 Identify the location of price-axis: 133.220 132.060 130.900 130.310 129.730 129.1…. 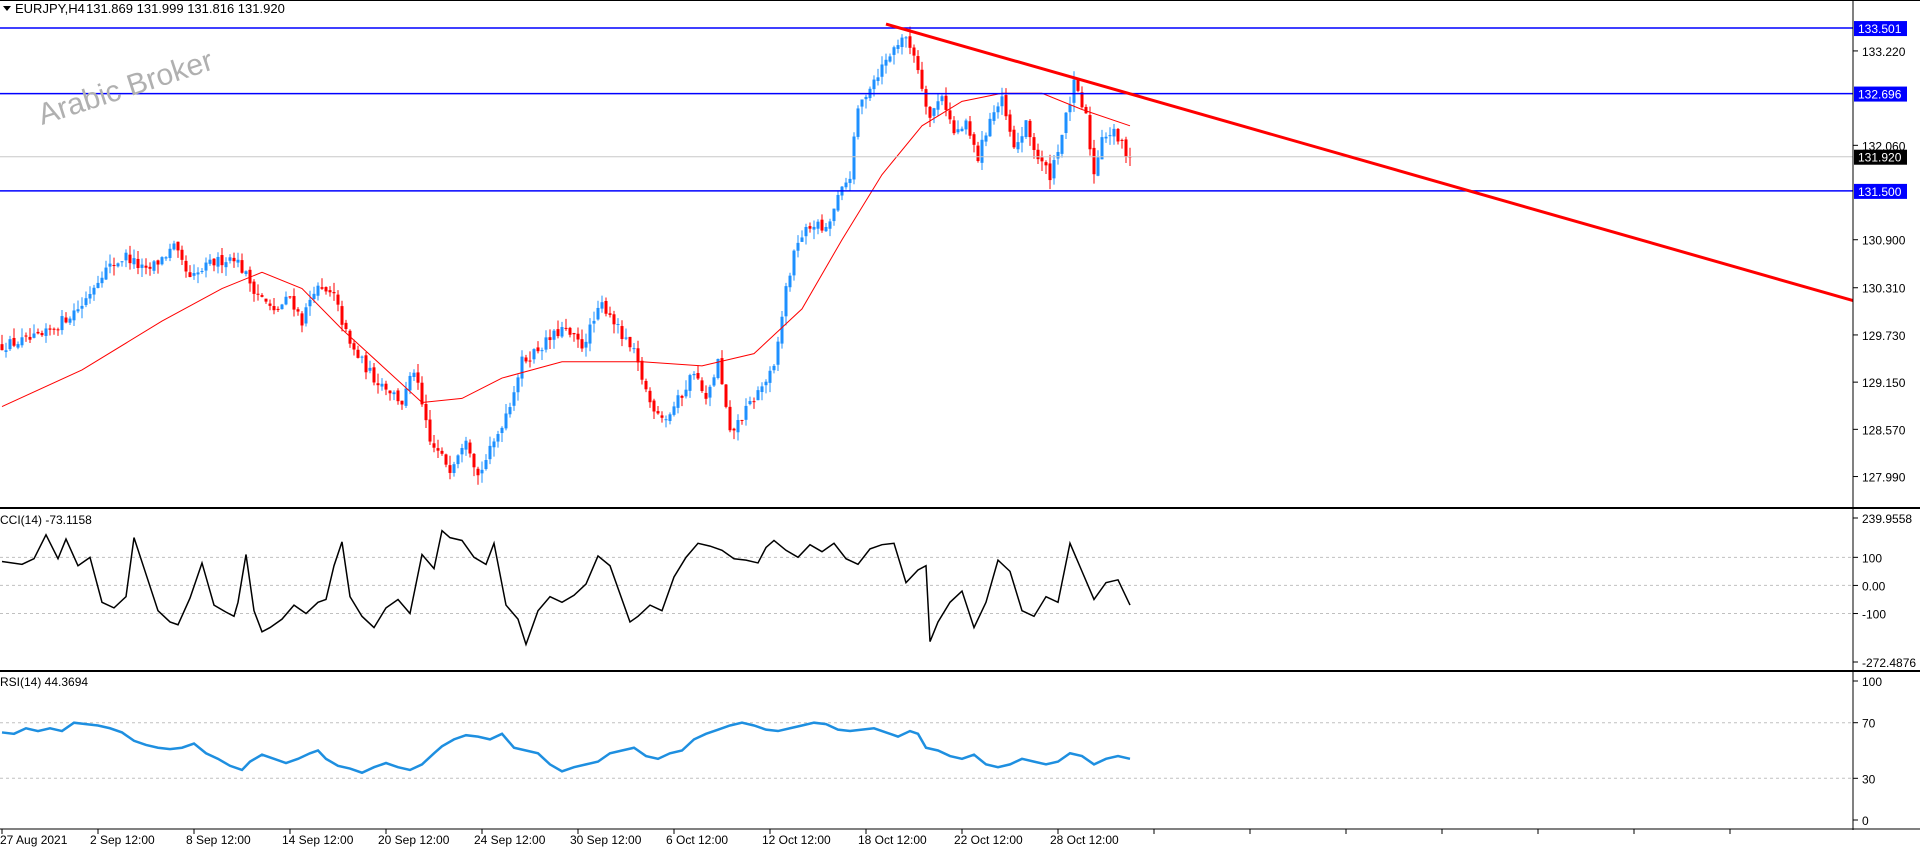
(1879, 265).